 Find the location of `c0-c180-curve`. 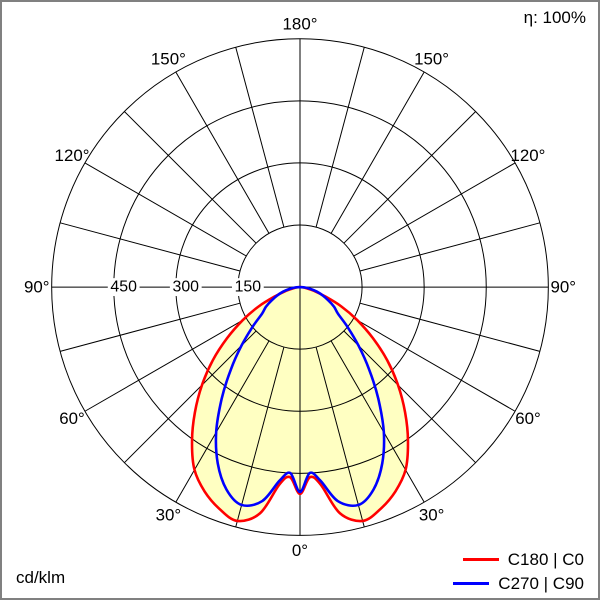

c0-c180-curve is located at coordinates (300, 404).